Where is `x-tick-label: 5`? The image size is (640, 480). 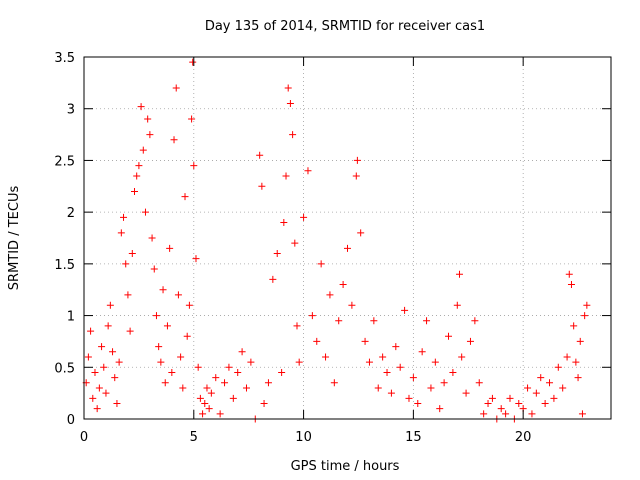 x-tick-label: 5 is located at coordinates (194, 437).